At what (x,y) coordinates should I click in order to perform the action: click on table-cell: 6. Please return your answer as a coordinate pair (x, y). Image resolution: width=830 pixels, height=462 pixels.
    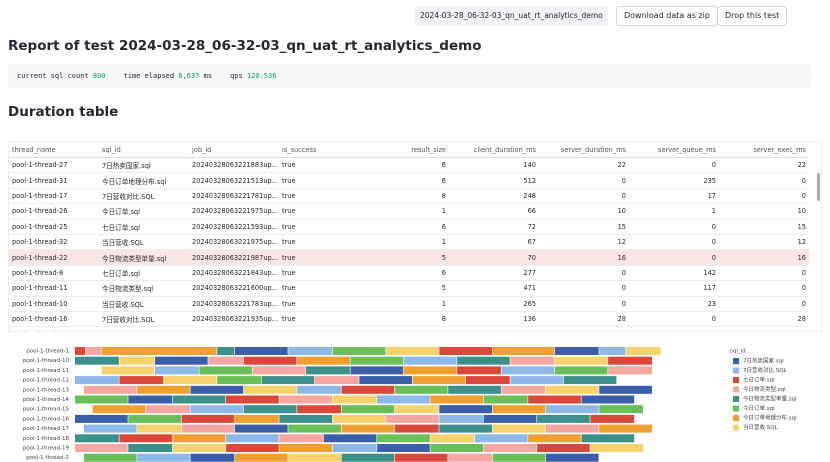
    Looking at the image, I should click on (409, 180).